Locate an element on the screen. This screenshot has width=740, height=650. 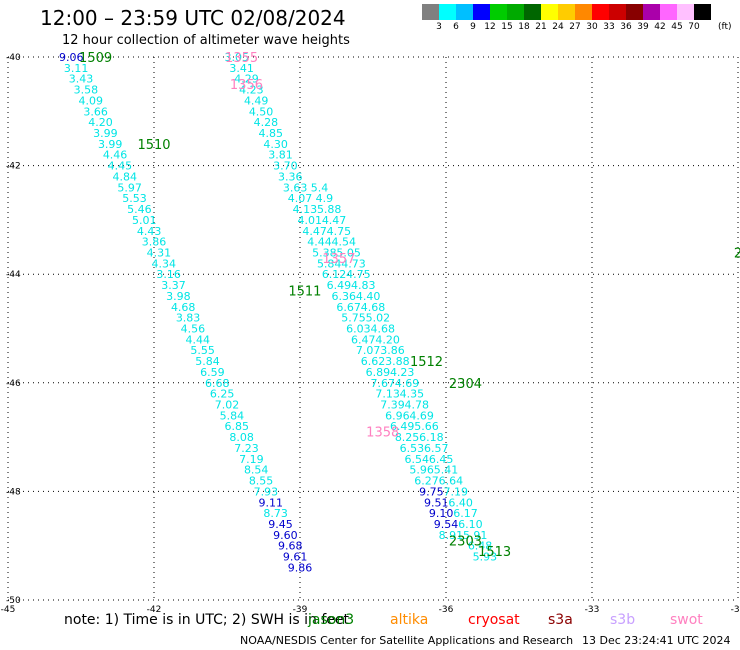
legend-tick-label: 9 is located at coordinates (473, 27).